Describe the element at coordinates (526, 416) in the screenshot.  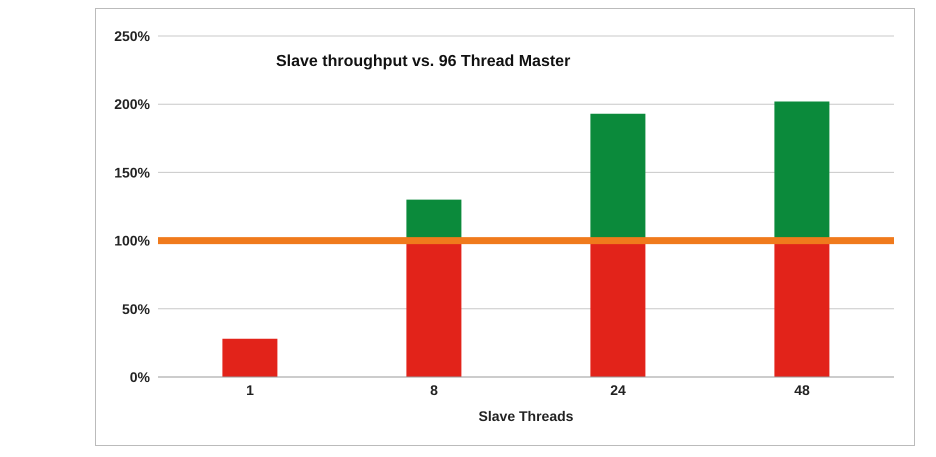
I see `x-axis-title: Slave Threads` at that location.